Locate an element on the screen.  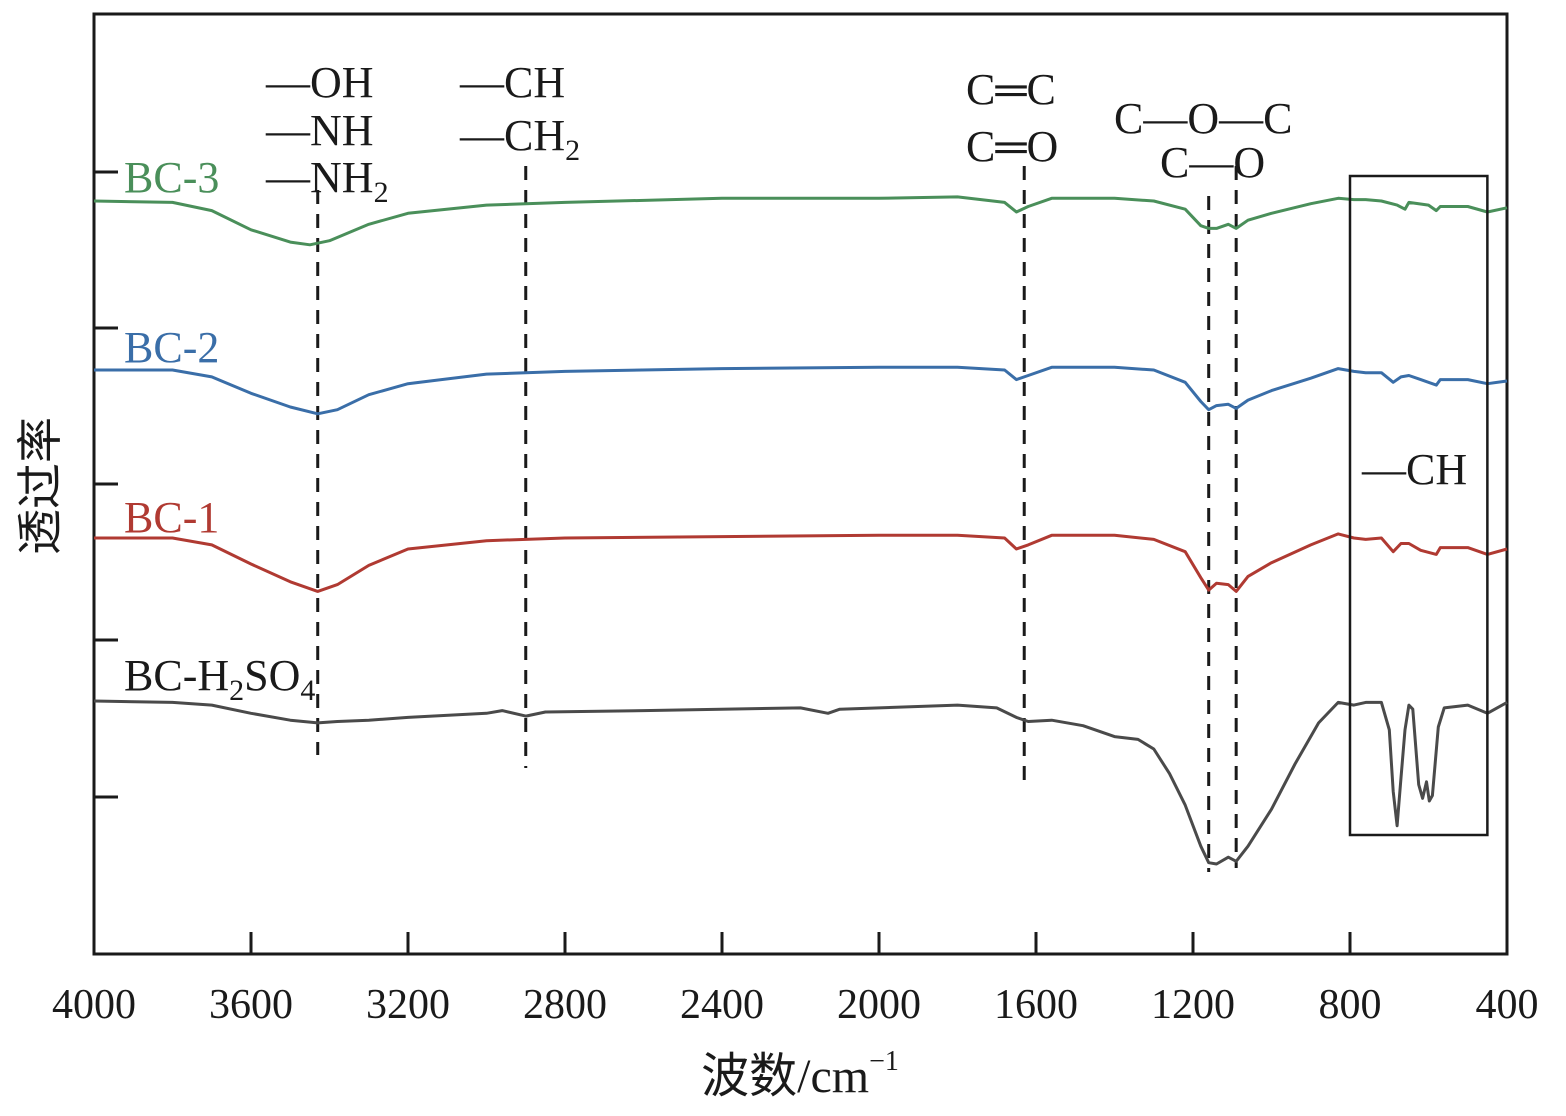
series-label-bc-h2so4: BC-H2SO4 is located at coordinates (219, 679).